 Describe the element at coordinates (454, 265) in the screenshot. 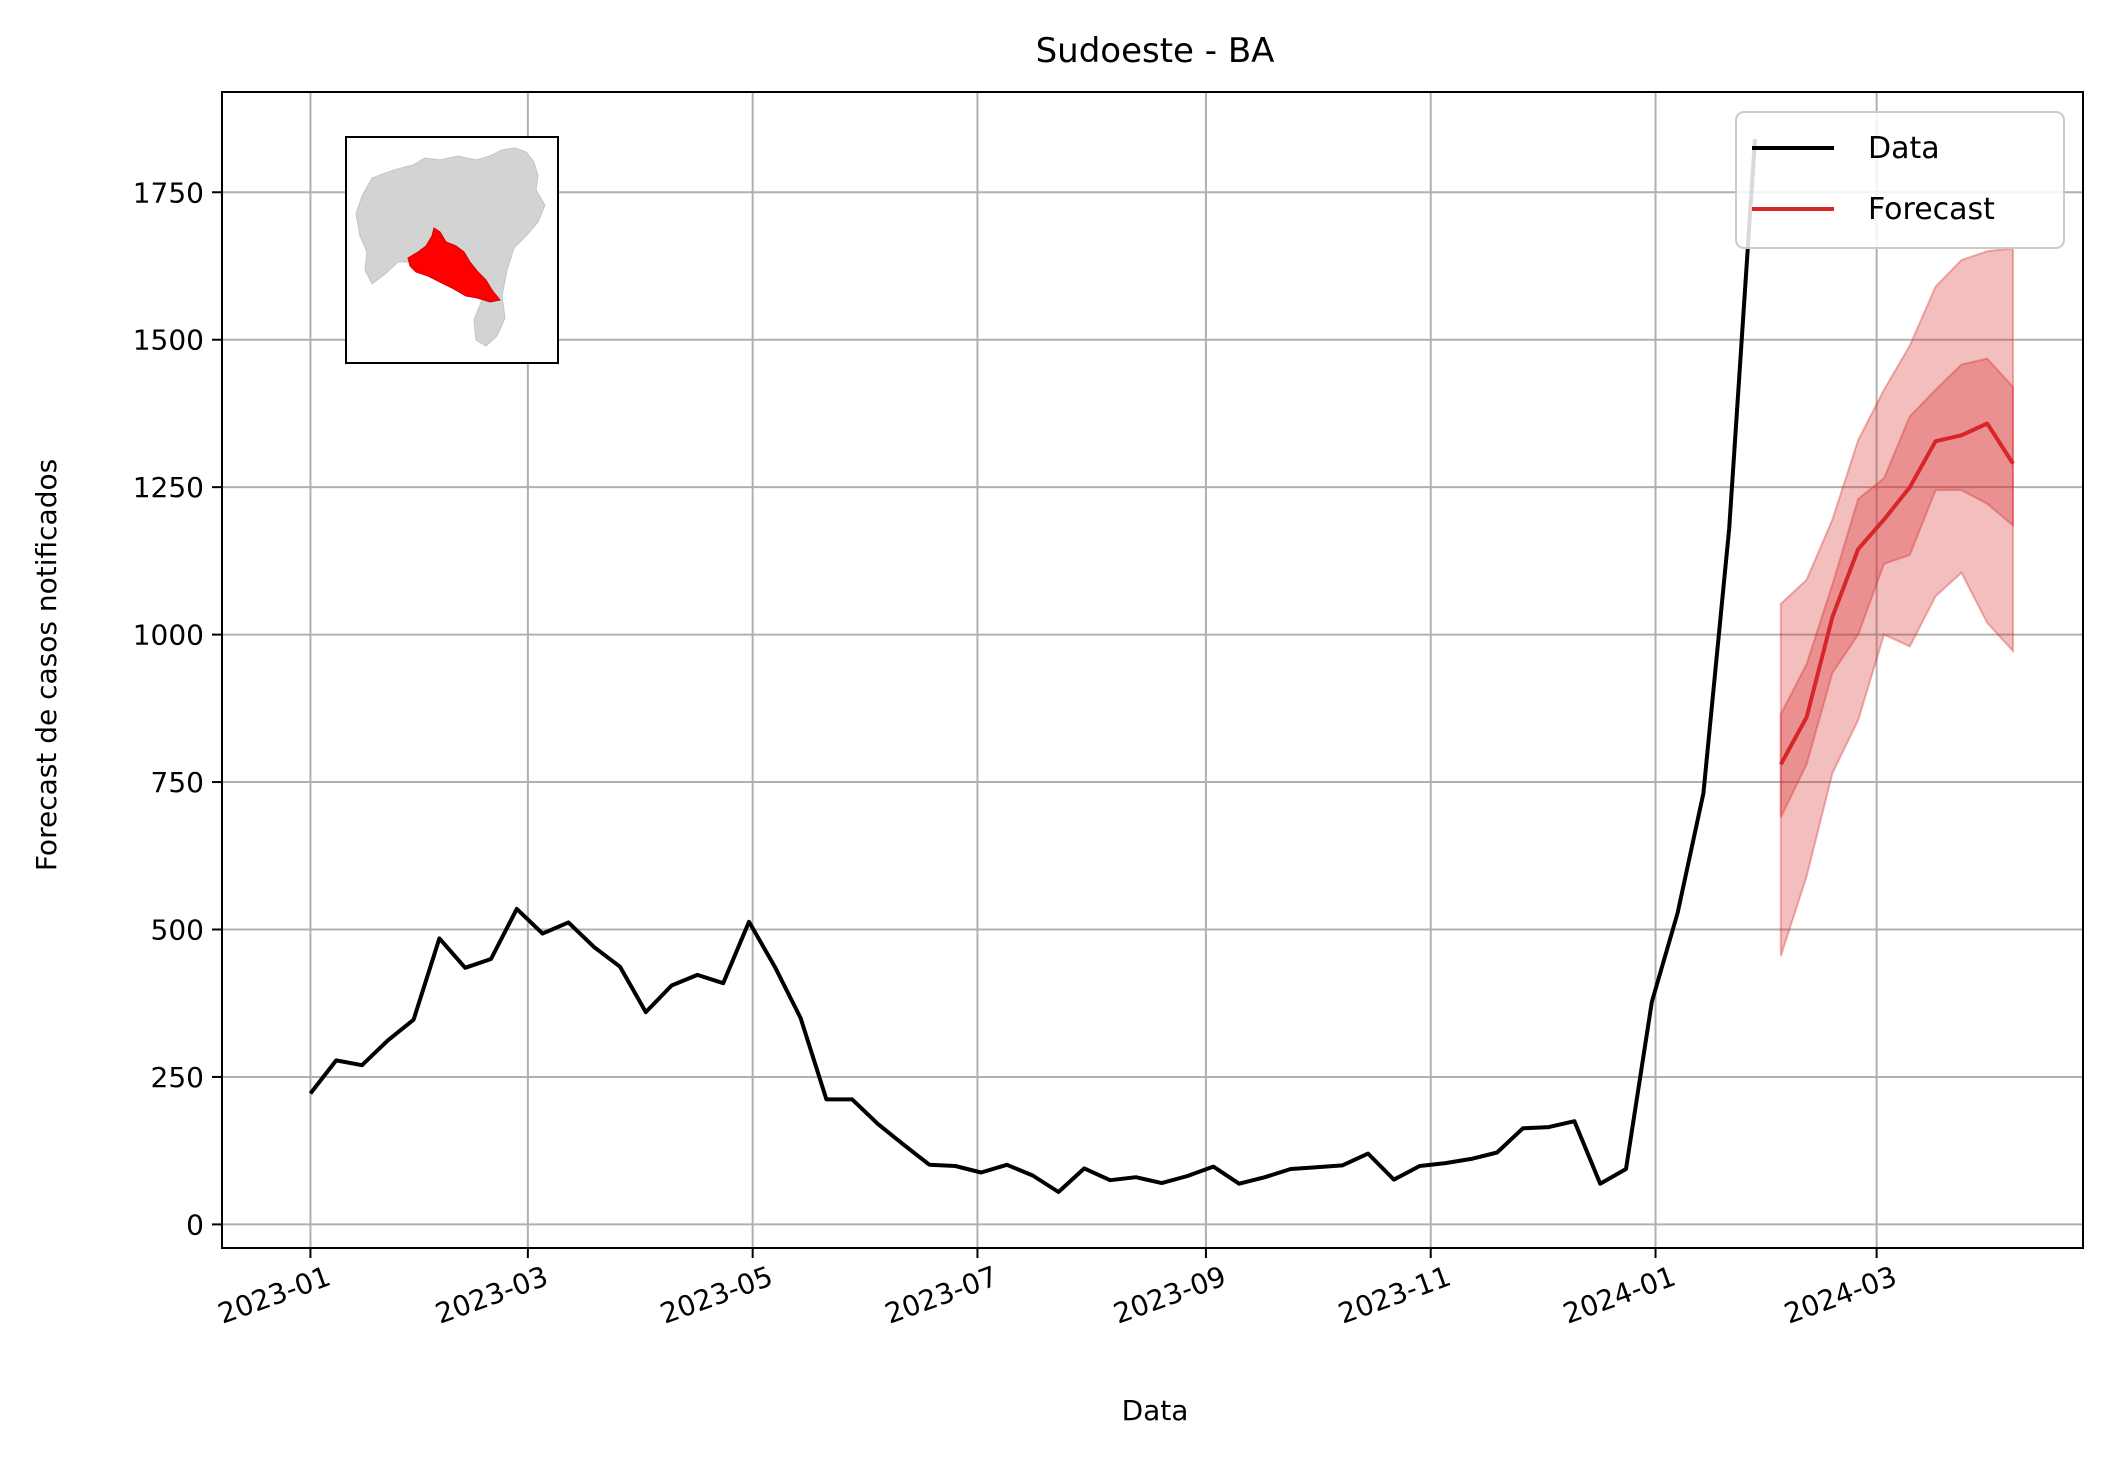

I see `region-highlight` at that location.